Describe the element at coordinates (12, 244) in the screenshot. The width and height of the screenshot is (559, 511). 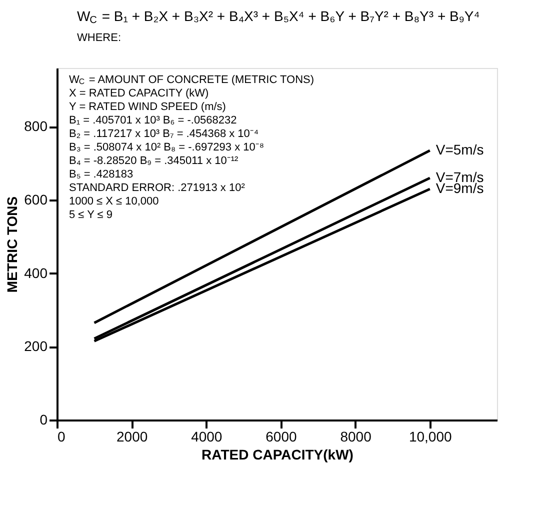
I see `y-axis-title: METRIC TONS` at that location.